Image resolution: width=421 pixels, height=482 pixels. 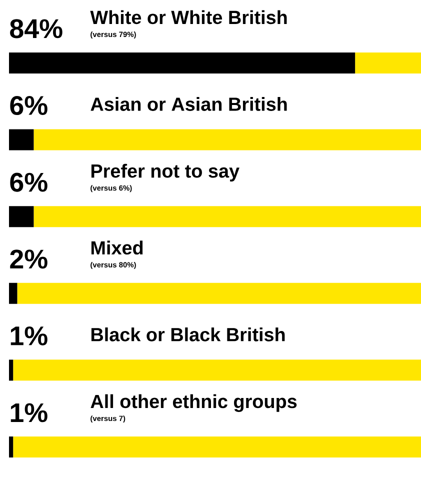 I want to click on data-label: 84%, so click(x=36, y=28).